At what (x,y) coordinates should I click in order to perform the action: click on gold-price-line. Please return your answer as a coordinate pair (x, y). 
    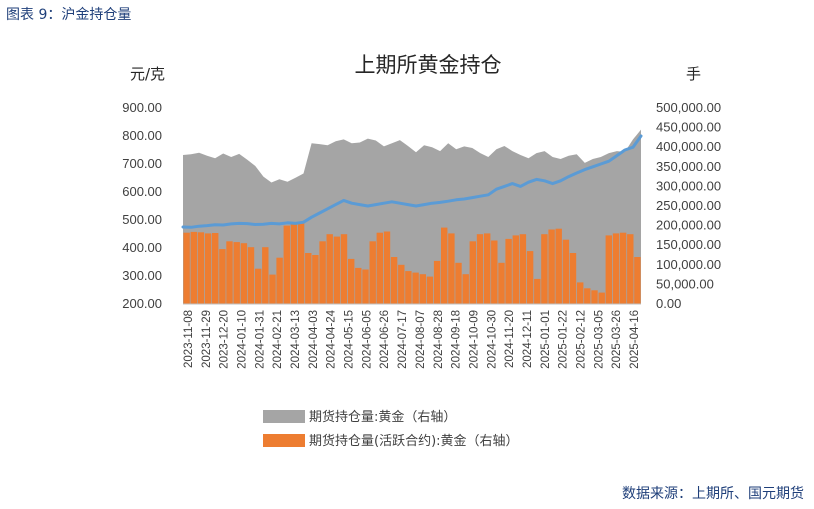
    Looking at the image, I should click on (412, 181).